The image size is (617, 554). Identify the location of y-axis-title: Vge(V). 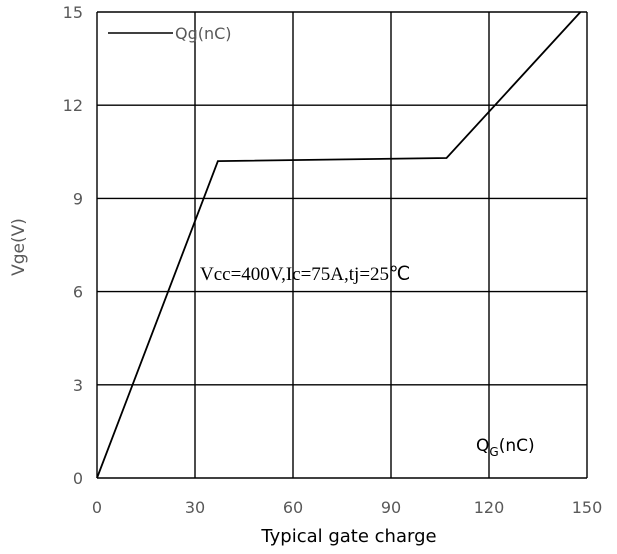
(19, 247).